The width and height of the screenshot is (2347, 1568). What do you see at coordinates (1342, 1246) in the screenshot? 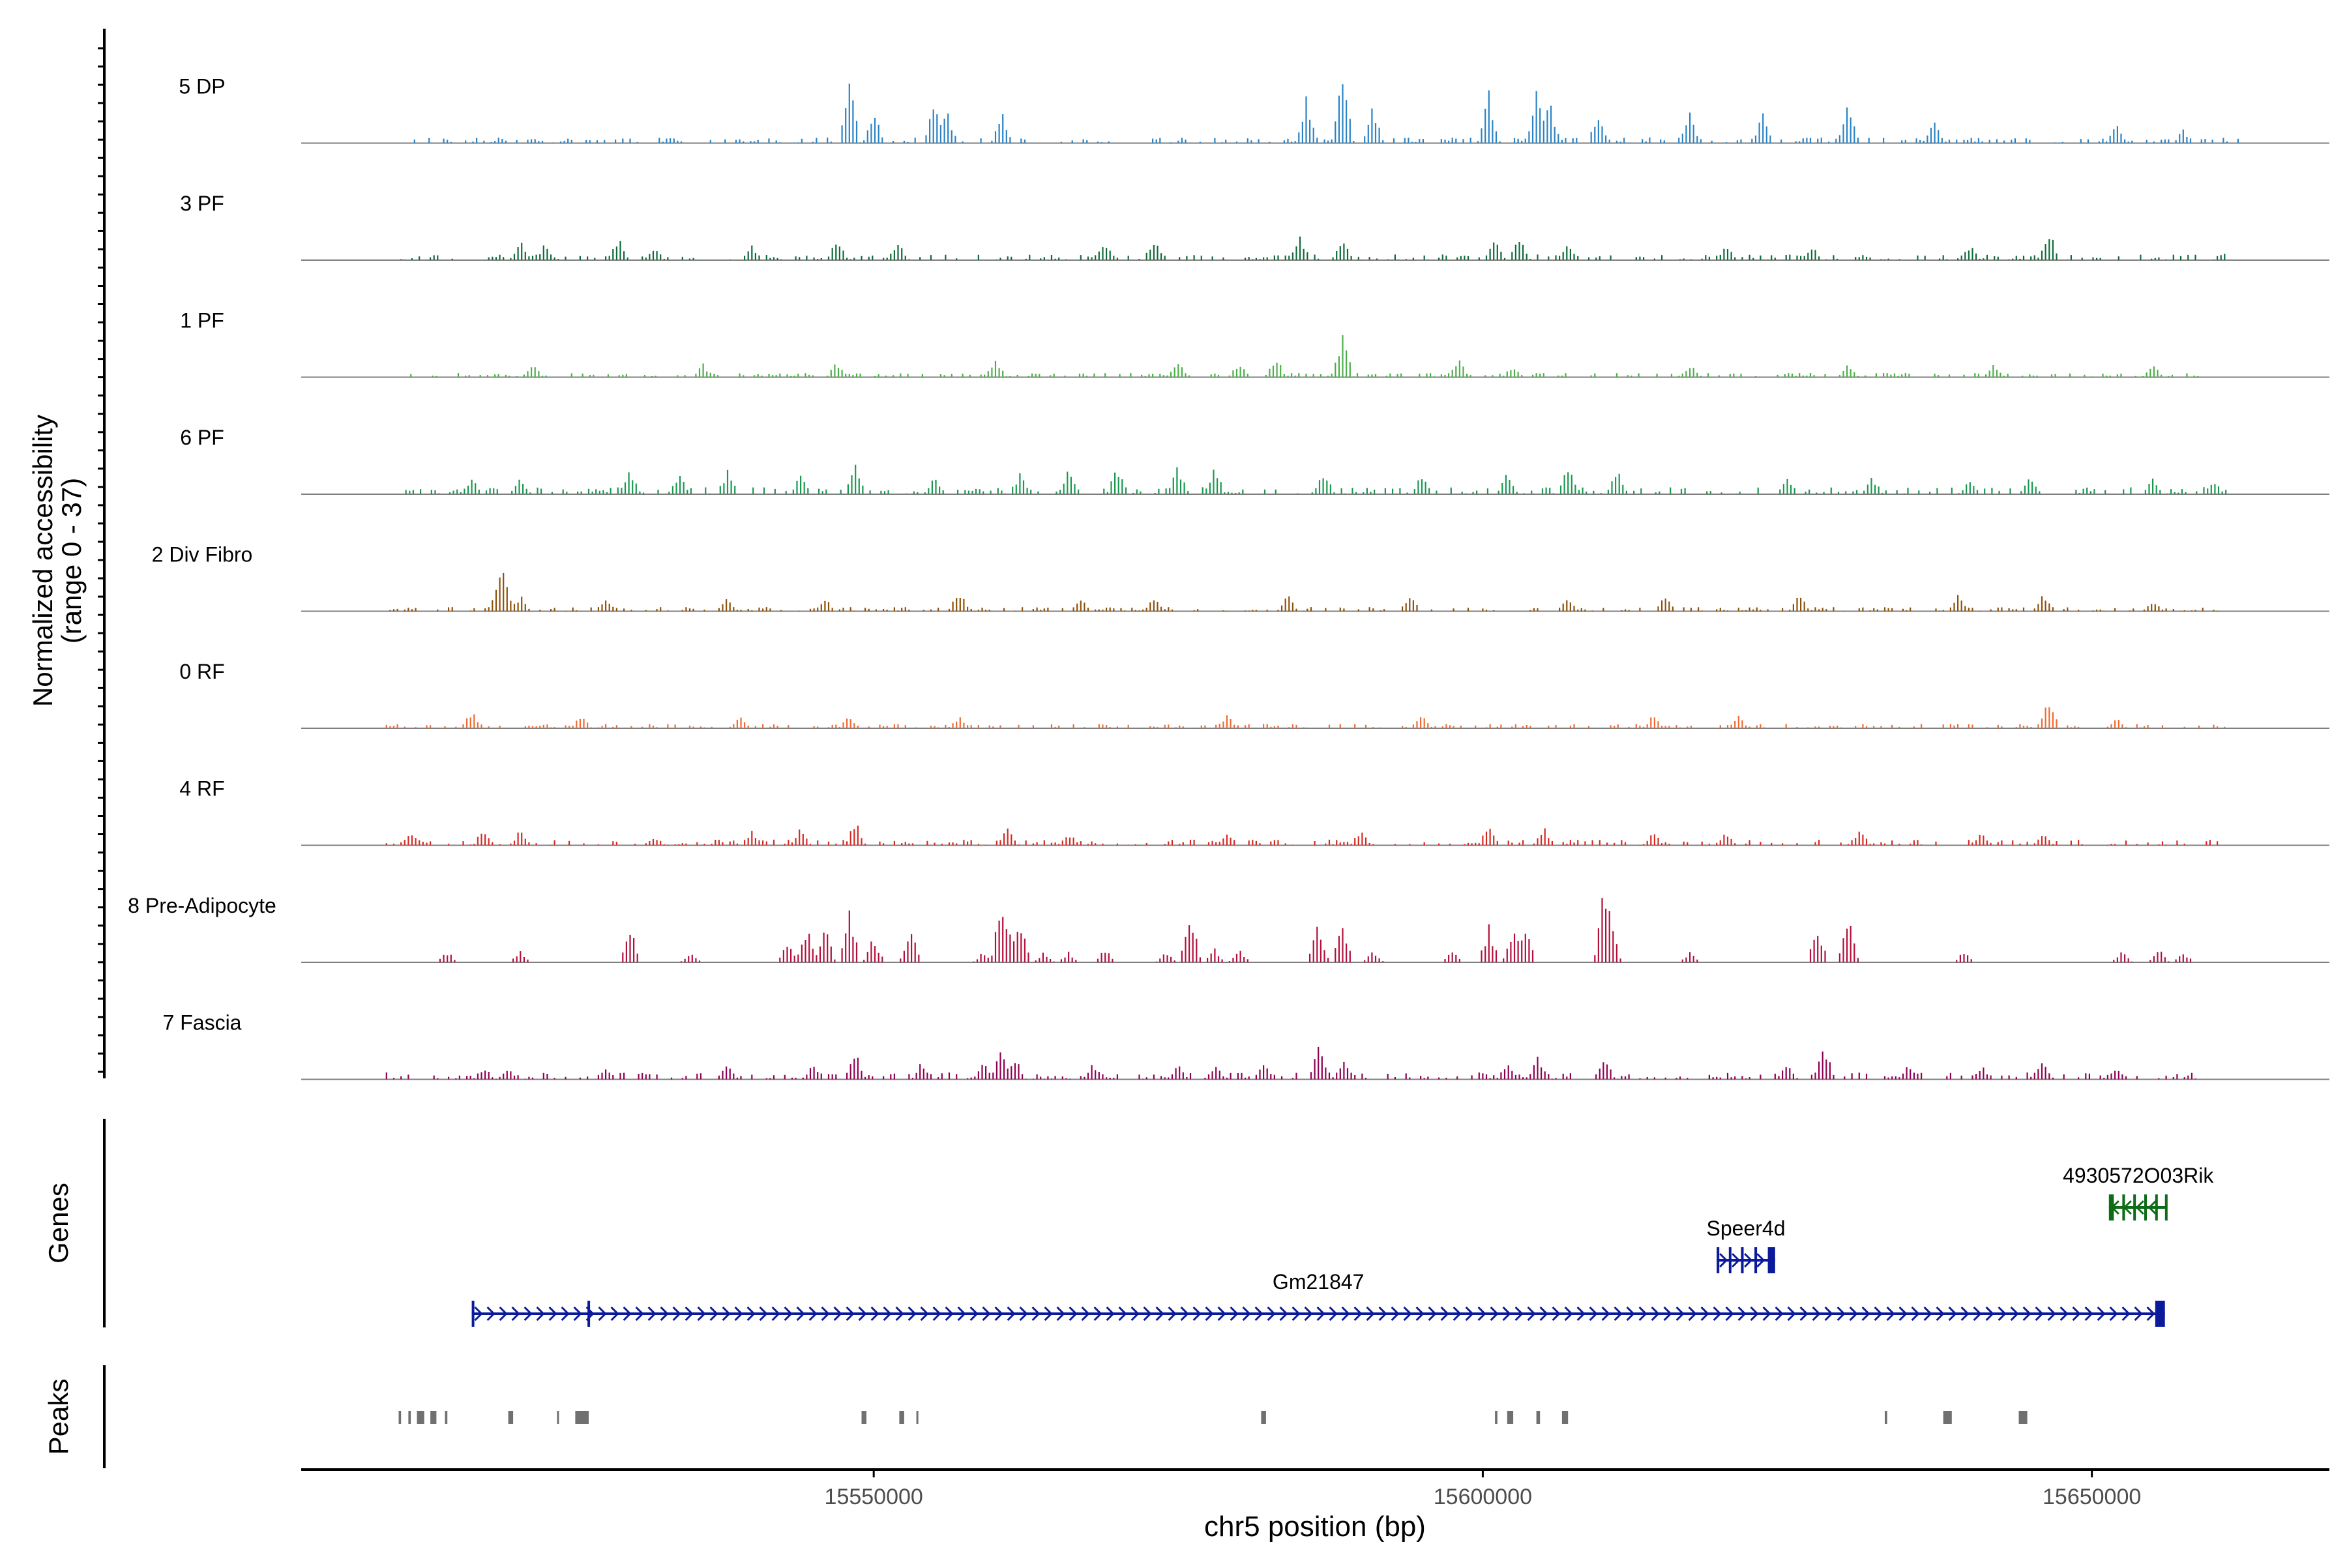
I see `genes-track: Gm21847 Speer4d 4930572O03Rik` at bounding box center [1342, 1246].